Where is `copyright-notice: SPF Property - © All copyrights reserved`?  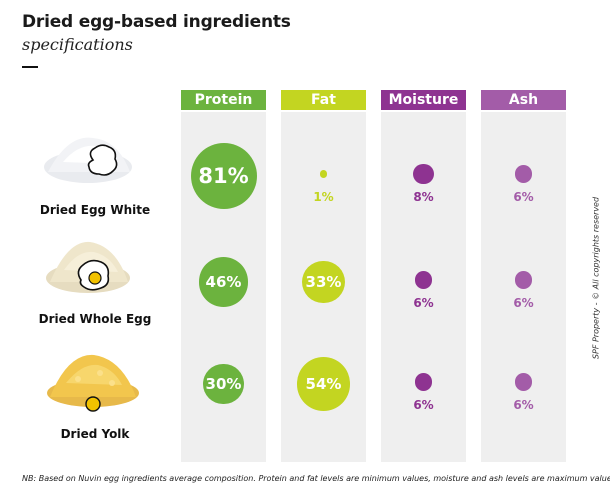 copyright-notice: SPF Property - © All copyrights reserved is located at coordinates (596, 278).